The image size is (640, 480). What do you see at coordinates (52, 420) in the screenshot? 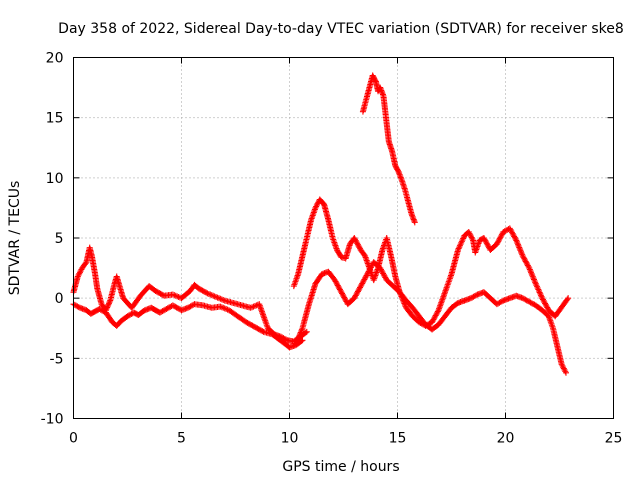
I see `y-tick-label: -10` at bounding box center [52, 420].